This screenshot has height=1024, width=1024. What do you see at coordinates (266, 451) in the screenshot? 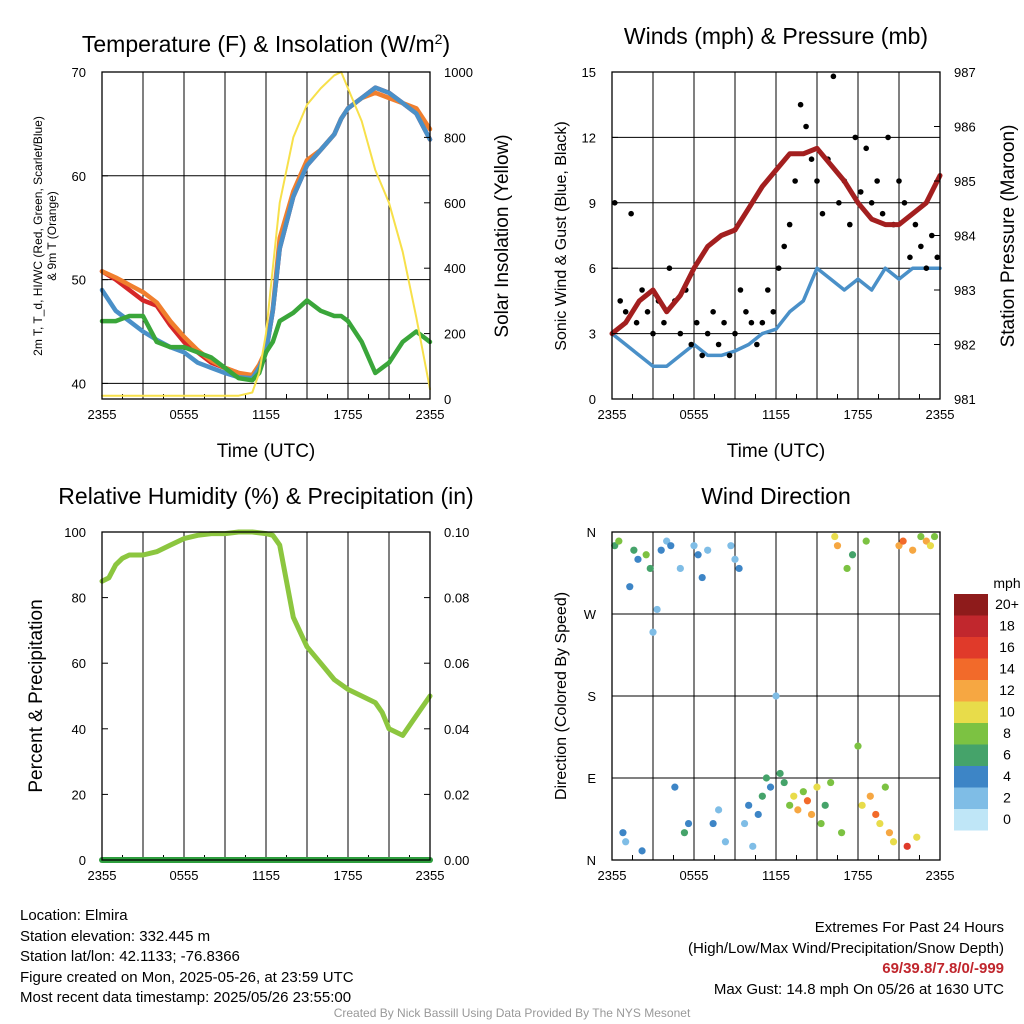
I see `x-axis-label: Time (UTC)` at bounding box center [266, 451].